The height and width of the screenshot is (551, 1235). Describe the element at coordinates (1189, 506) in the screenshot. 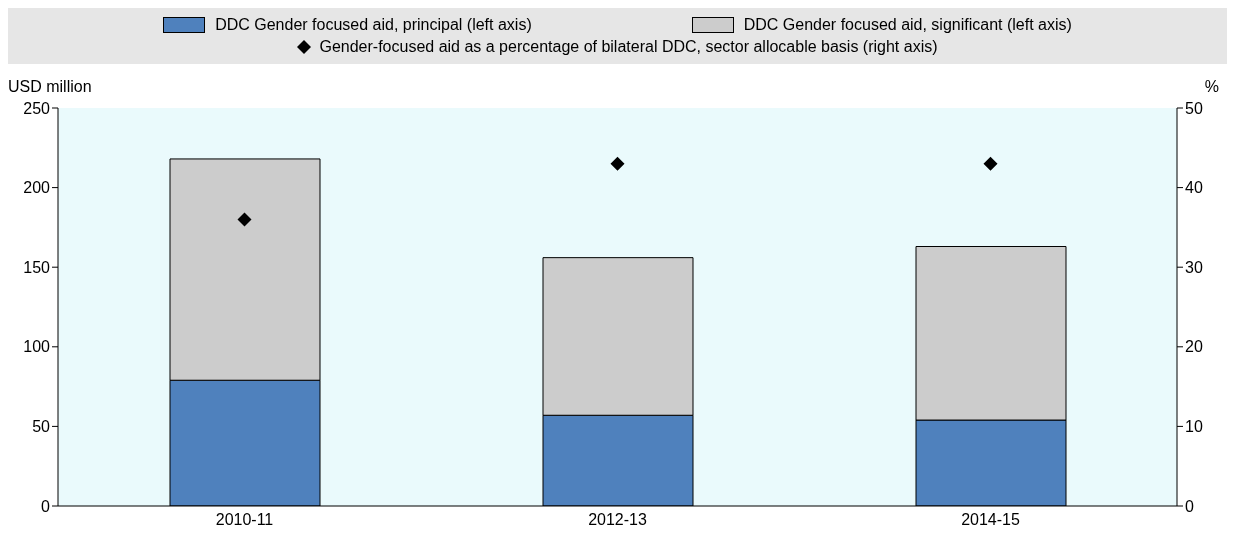

I see `y2-tick-label: 0` at that location.